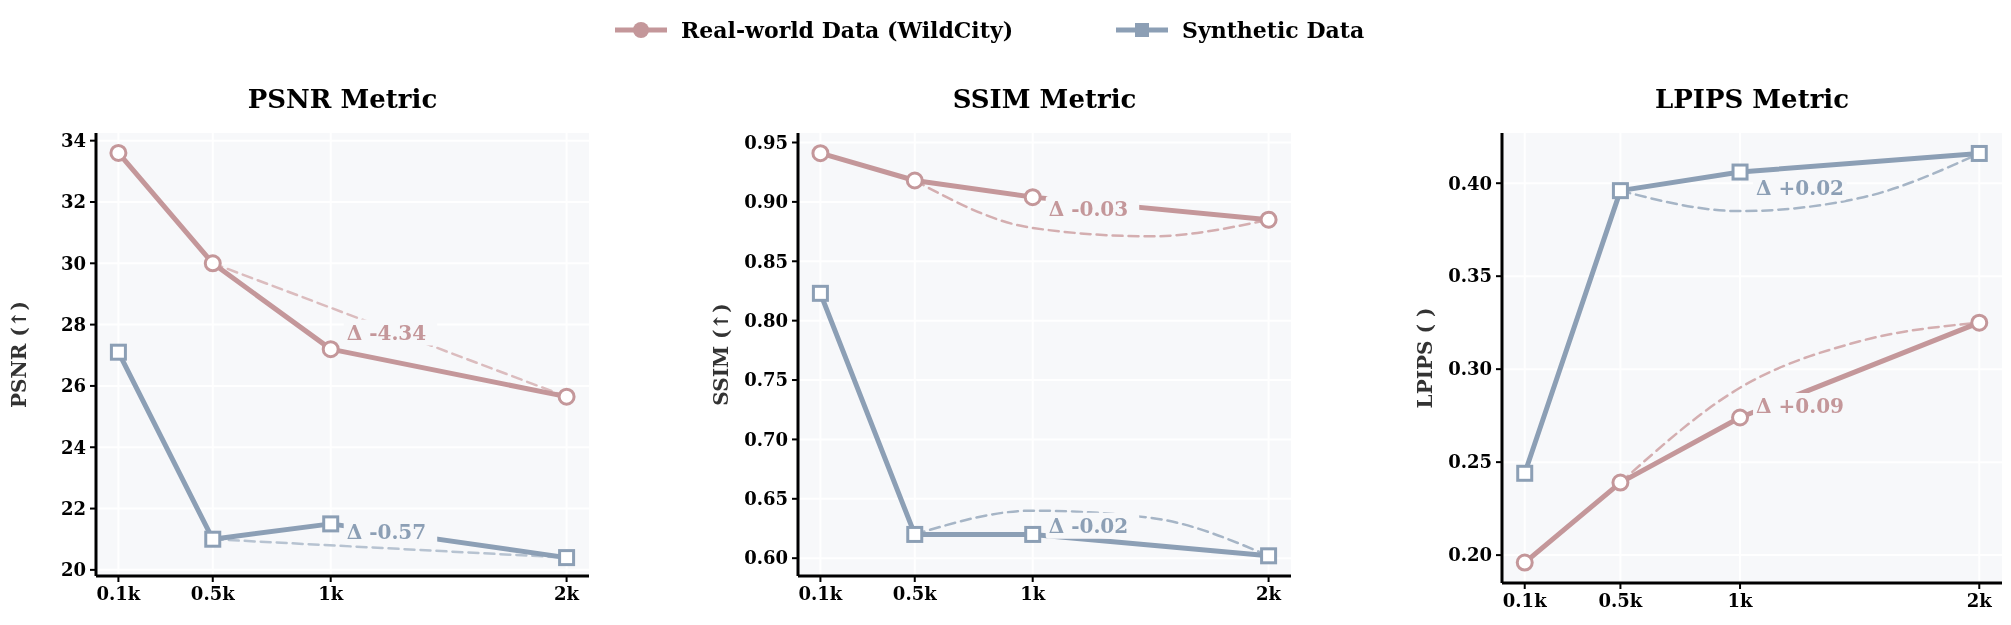 The width and height of the screenshot is (2011, 625). Describe the element at coordinates (766, 558) in the screenshot. I see `y-tick-label: 0.60` at that location.